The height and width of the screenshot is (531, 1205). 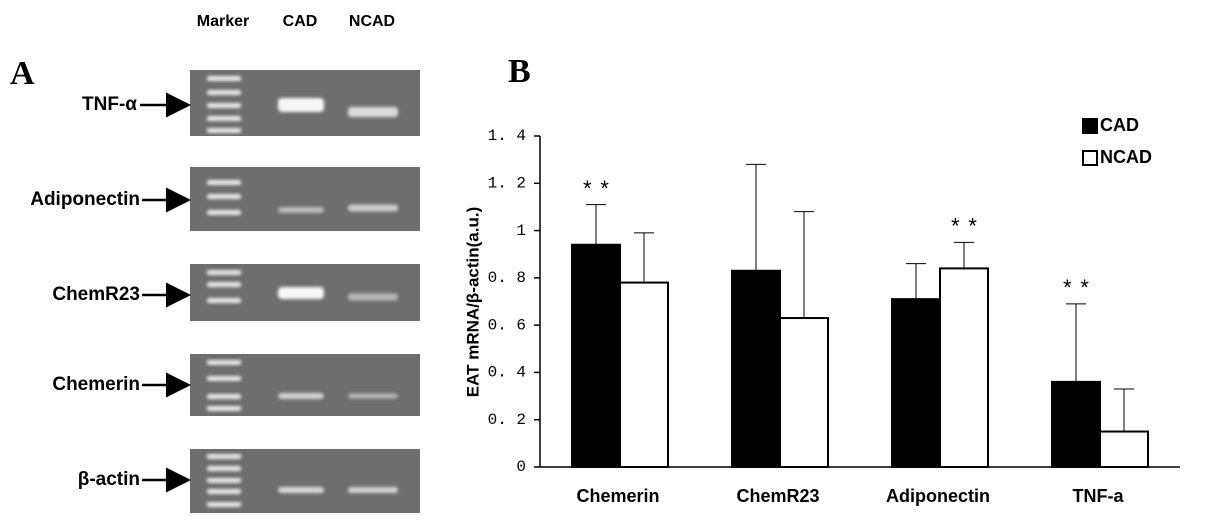 I want to click on y-tick-label: 0, so click(x=521, y=467).